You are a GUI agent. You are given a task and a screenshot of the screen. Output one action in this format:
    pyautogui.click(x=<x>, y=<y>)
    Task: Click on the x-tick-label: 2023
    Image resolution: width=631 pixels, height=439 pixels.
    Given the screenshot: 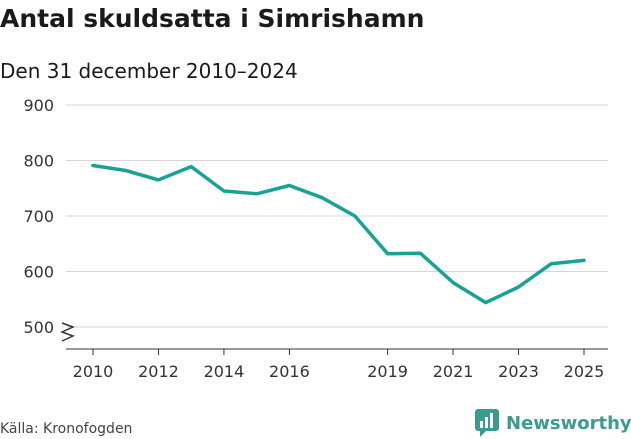 What is the action you would take?
    pyautogui.click(x=518, y=371)
    